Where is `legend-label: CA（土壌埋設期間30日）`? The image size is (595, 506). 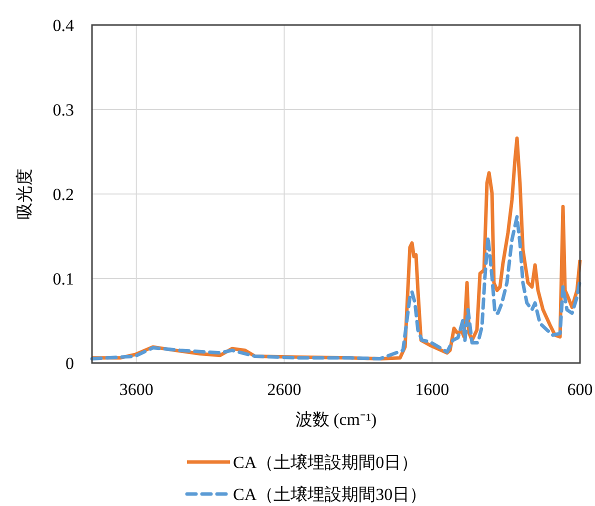 legend-label: CA（土壌埋設期間30日） is located at coordinates (330, 494).